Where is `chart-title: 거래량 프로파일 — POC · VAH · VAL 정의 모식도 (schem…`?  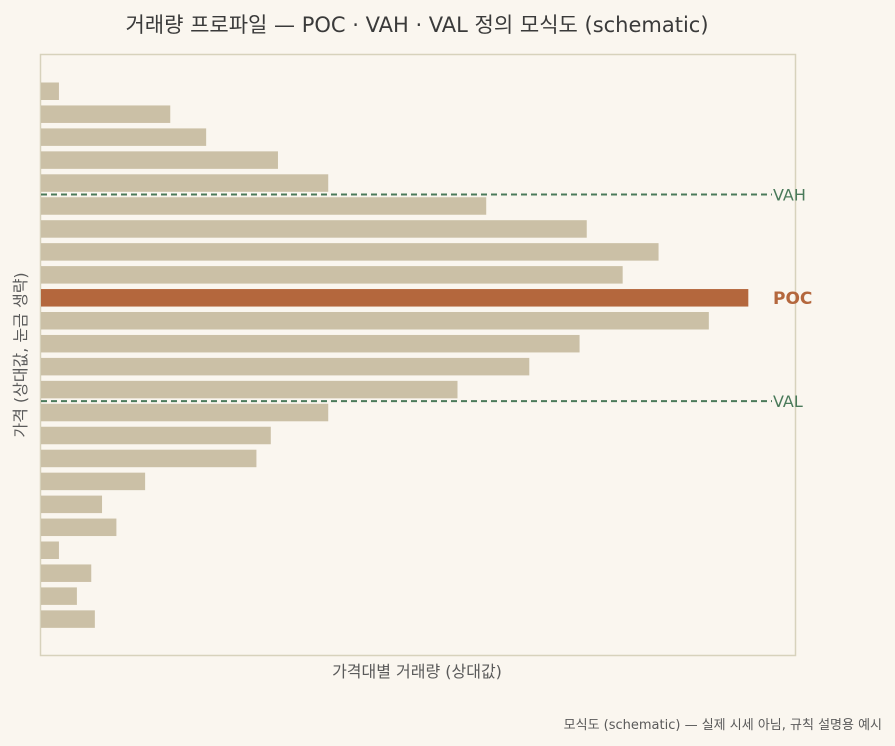
chart-title: 거래량 프로파일 — POC · VAH · VAL 정의 모식도 (schem… is located at coordinates (416, 25).